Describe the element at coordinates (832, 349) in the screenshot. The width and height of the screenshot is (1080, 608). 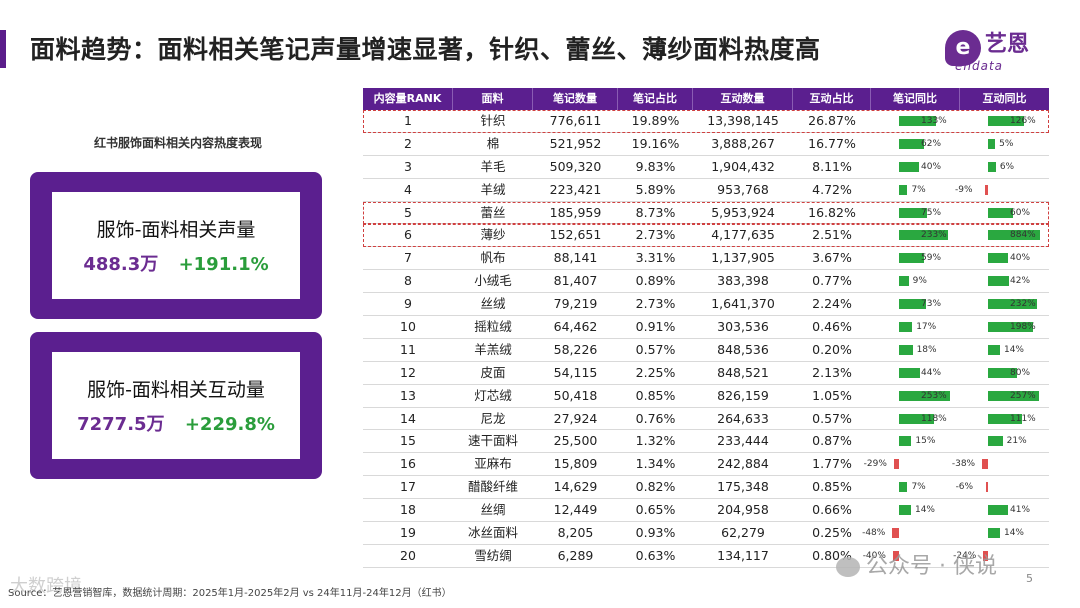
I see `interactions-share-cell: 0.20%` at that location.